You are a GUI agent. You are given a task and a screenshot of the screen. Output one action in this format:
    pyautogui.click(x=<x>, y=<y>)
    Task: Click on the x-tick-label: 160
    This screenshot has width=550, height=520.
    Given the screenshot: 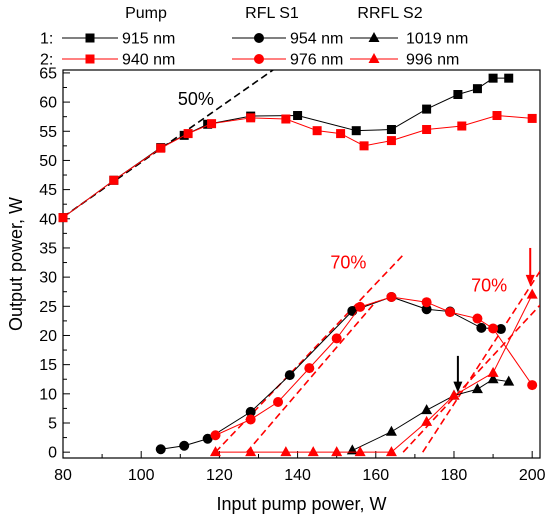 What is the action you would take?
    pyautogui.click(x=375, y=475)
    